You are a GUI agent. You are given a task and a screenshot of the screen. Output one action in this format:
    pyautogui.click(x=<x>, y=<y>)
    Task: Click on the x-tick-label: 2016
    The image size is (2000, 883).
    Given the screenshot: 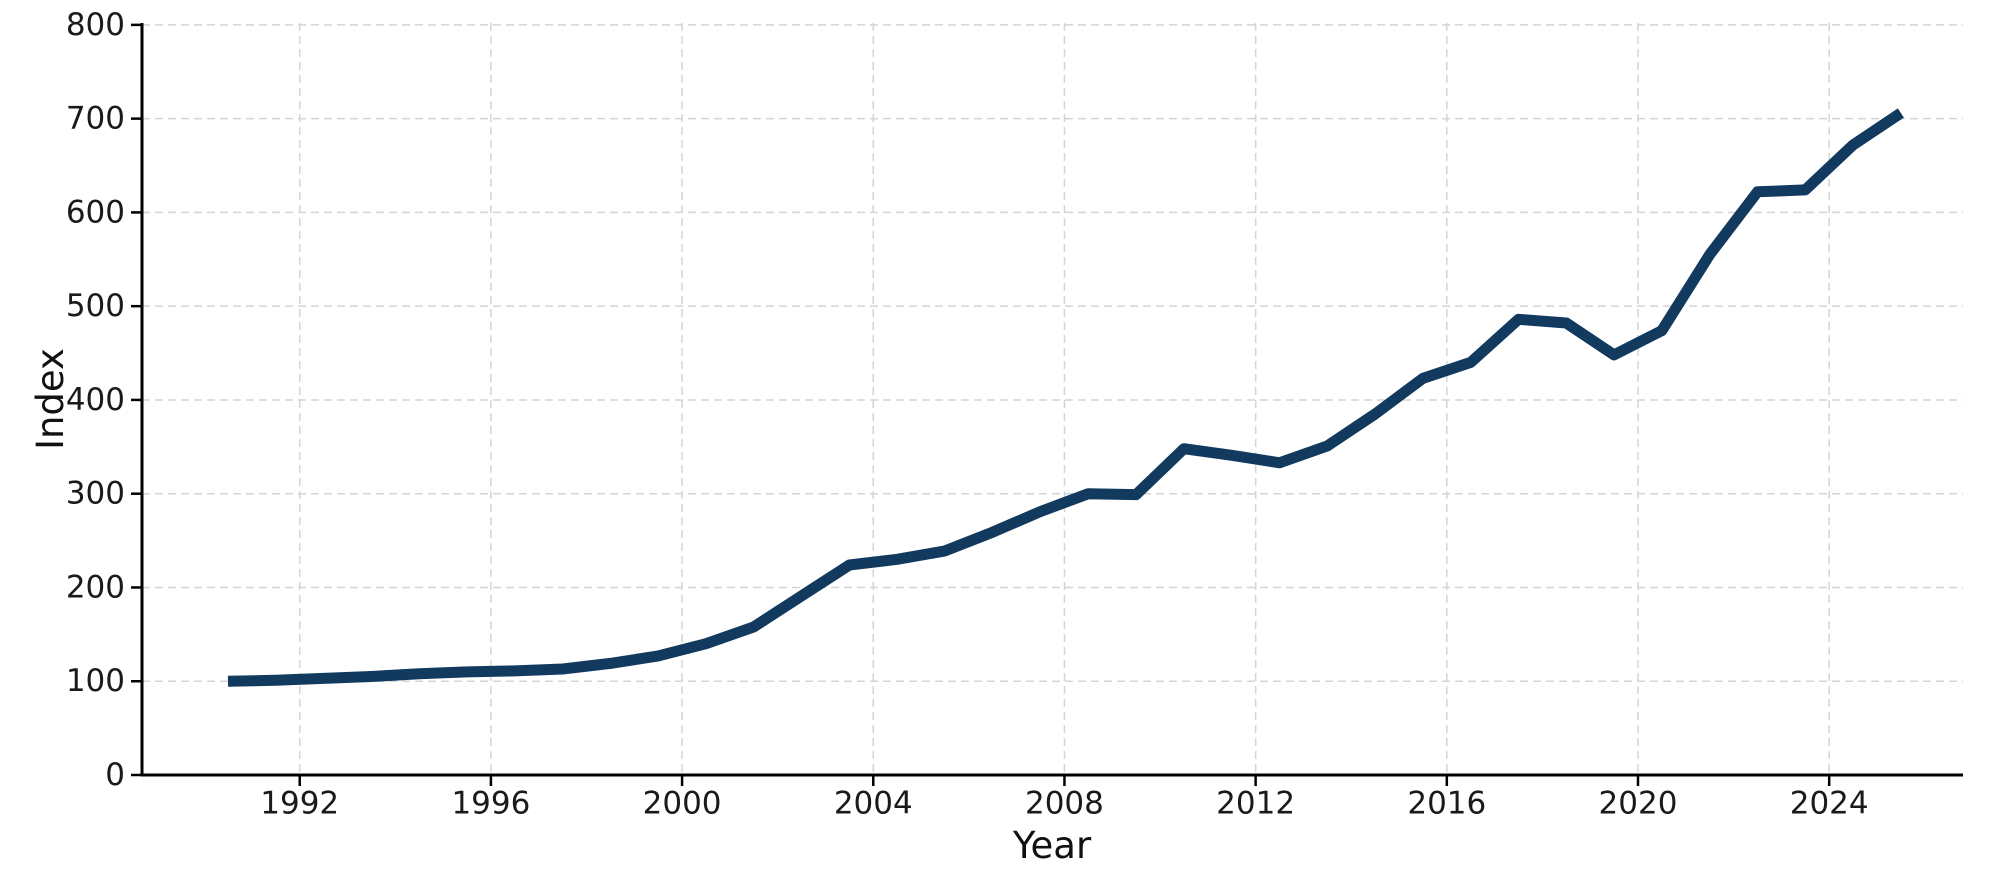 What is the action you would take?
    pyautogui.click(x=1446, y=803)
    